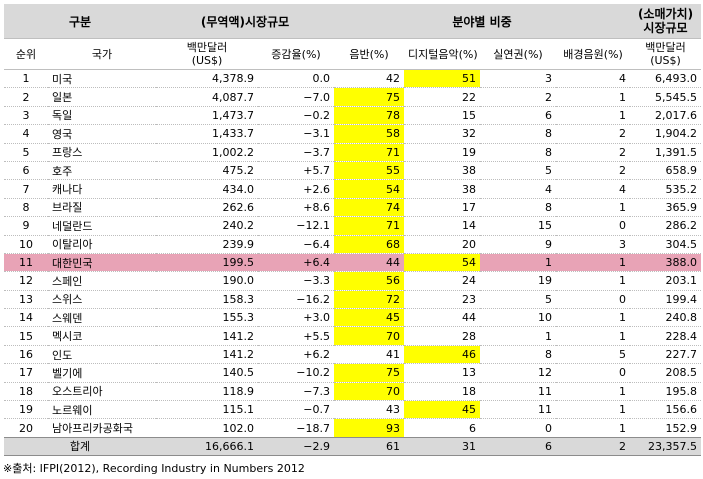  I want to click on cell-rank: 17, so click(26, 373).